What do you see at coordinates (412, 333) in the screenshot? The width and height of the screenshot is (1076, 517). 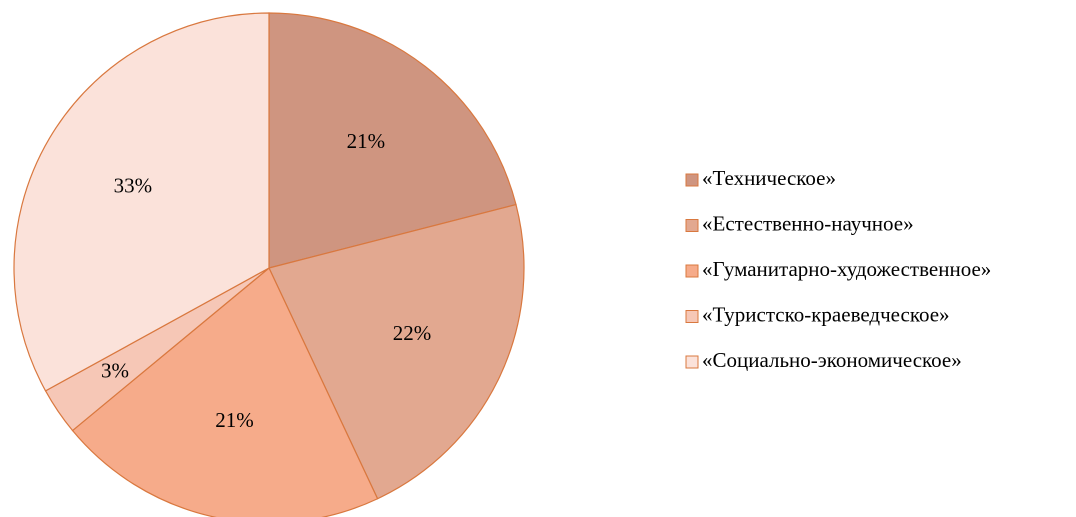 I see `data-label: 22%` at bounding box center [412, 333].